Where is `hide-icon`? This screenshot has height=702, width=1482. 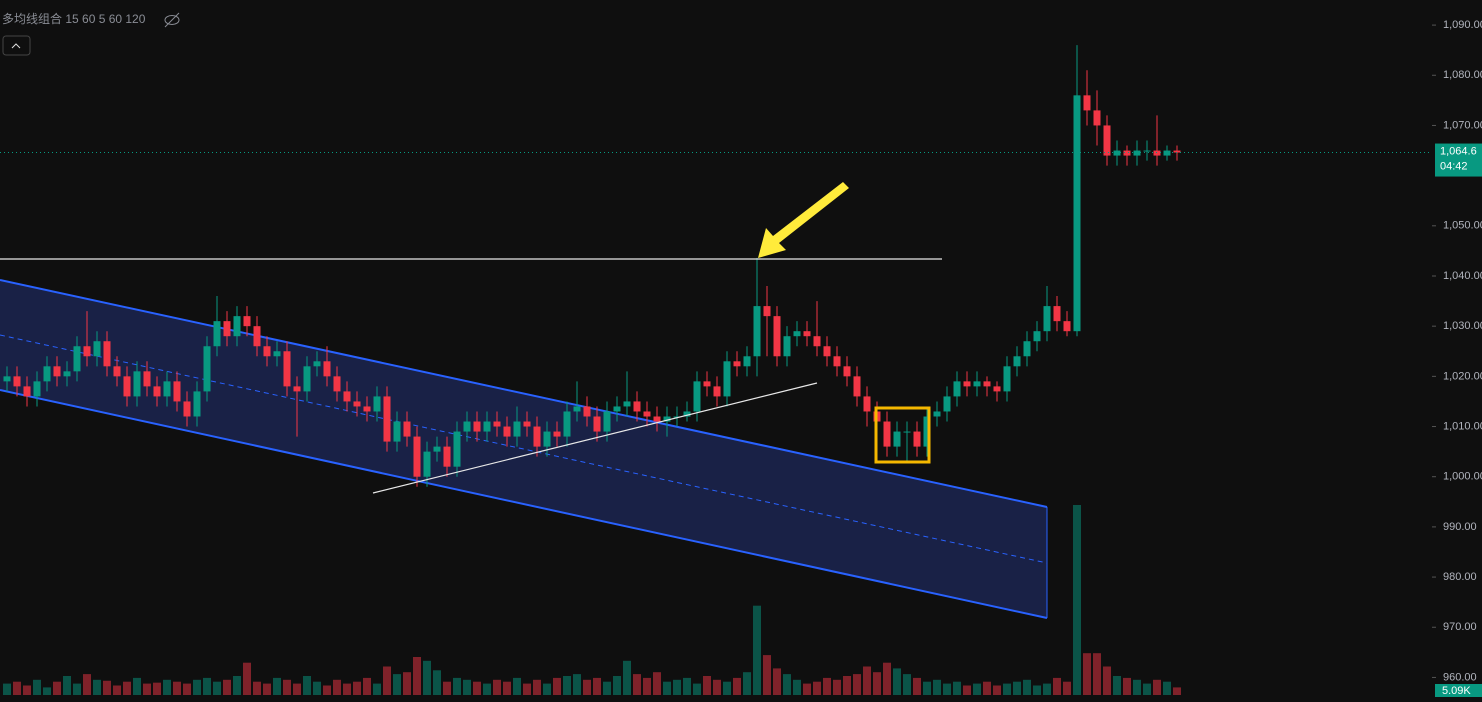 hide-icon is located at coordinates (172, 20).